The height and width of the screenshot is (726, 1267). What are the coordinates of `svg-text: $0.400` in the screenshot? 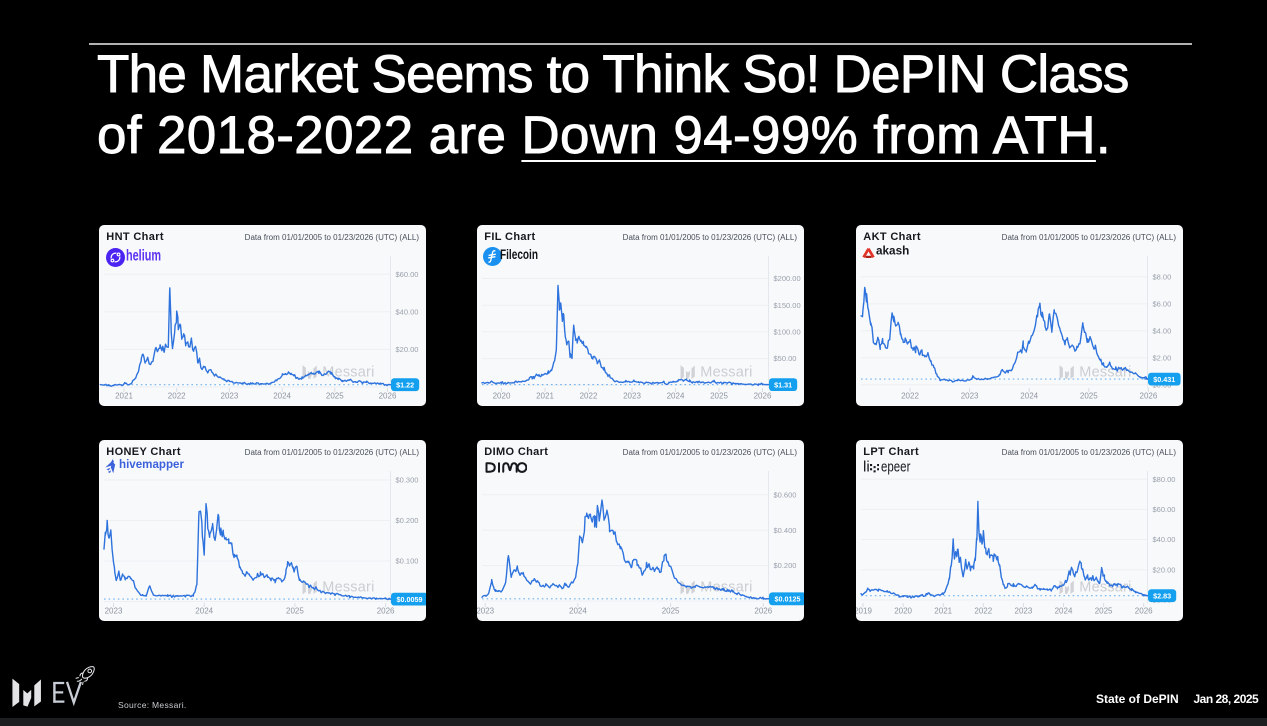 It's located at (785, 530).